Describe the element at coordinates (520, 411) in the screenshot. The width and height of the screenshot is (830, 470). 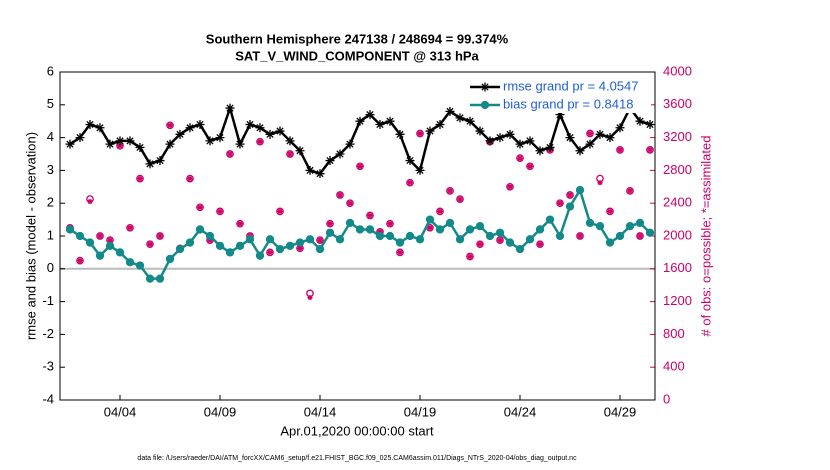
I see `x-tick-label: 04/24` at that location.